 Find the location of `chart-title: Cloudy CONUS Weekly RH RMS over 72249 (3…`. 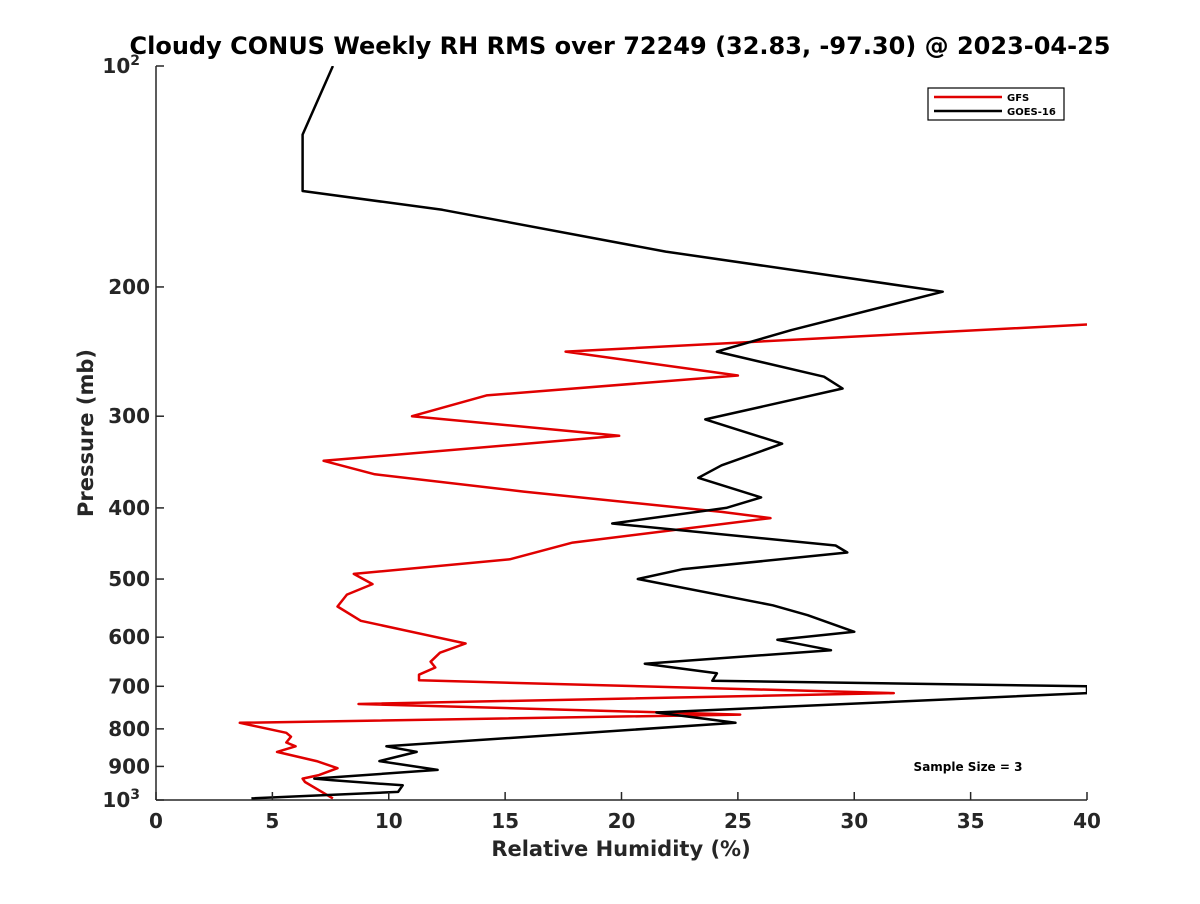

chart-title: Cloudy CONUS Weekly RH RMS over 72249 (3… is located at coordinates (620, 46).